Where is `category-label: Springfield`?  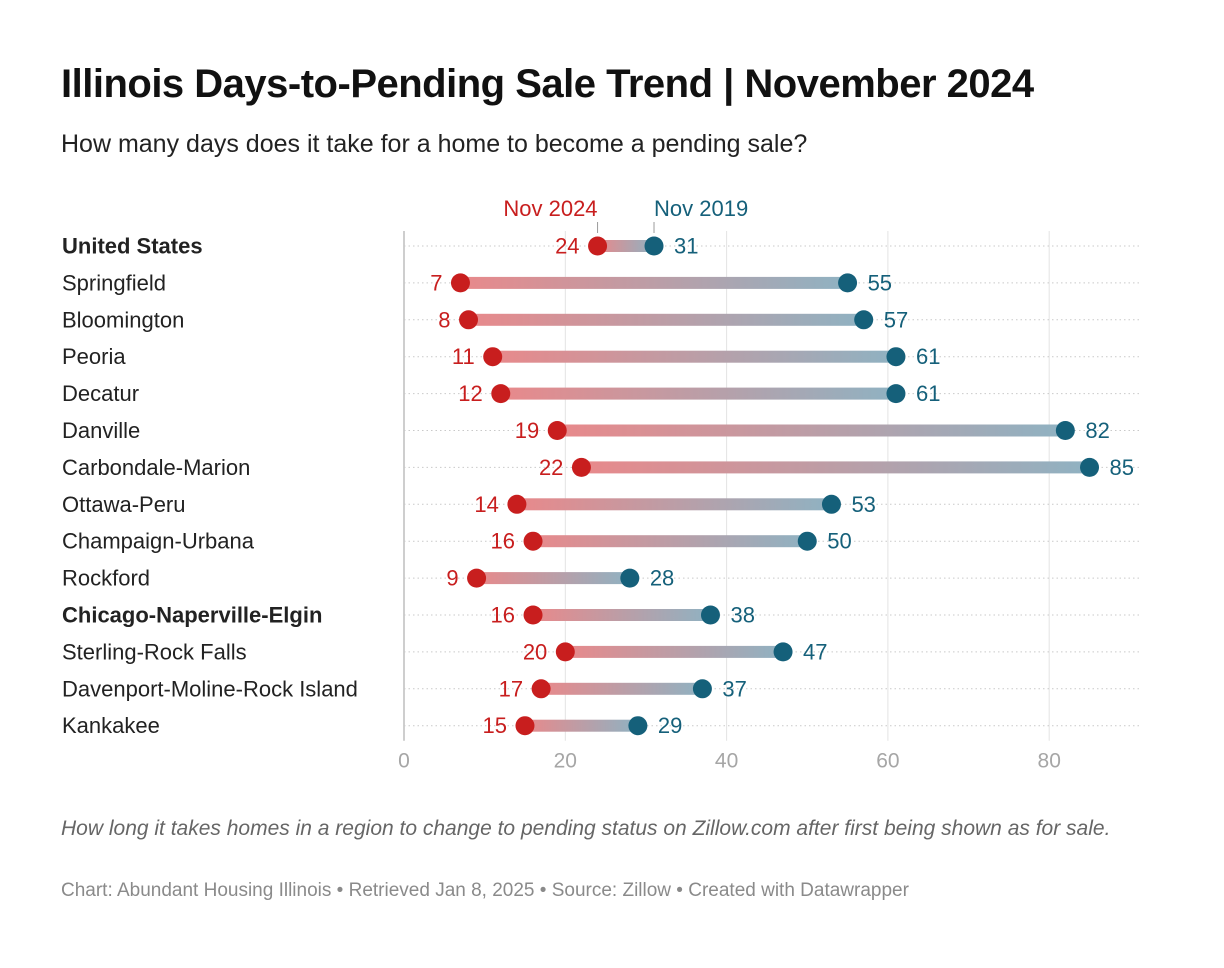
category-label: Springfield is located at coordinates (114, 282).